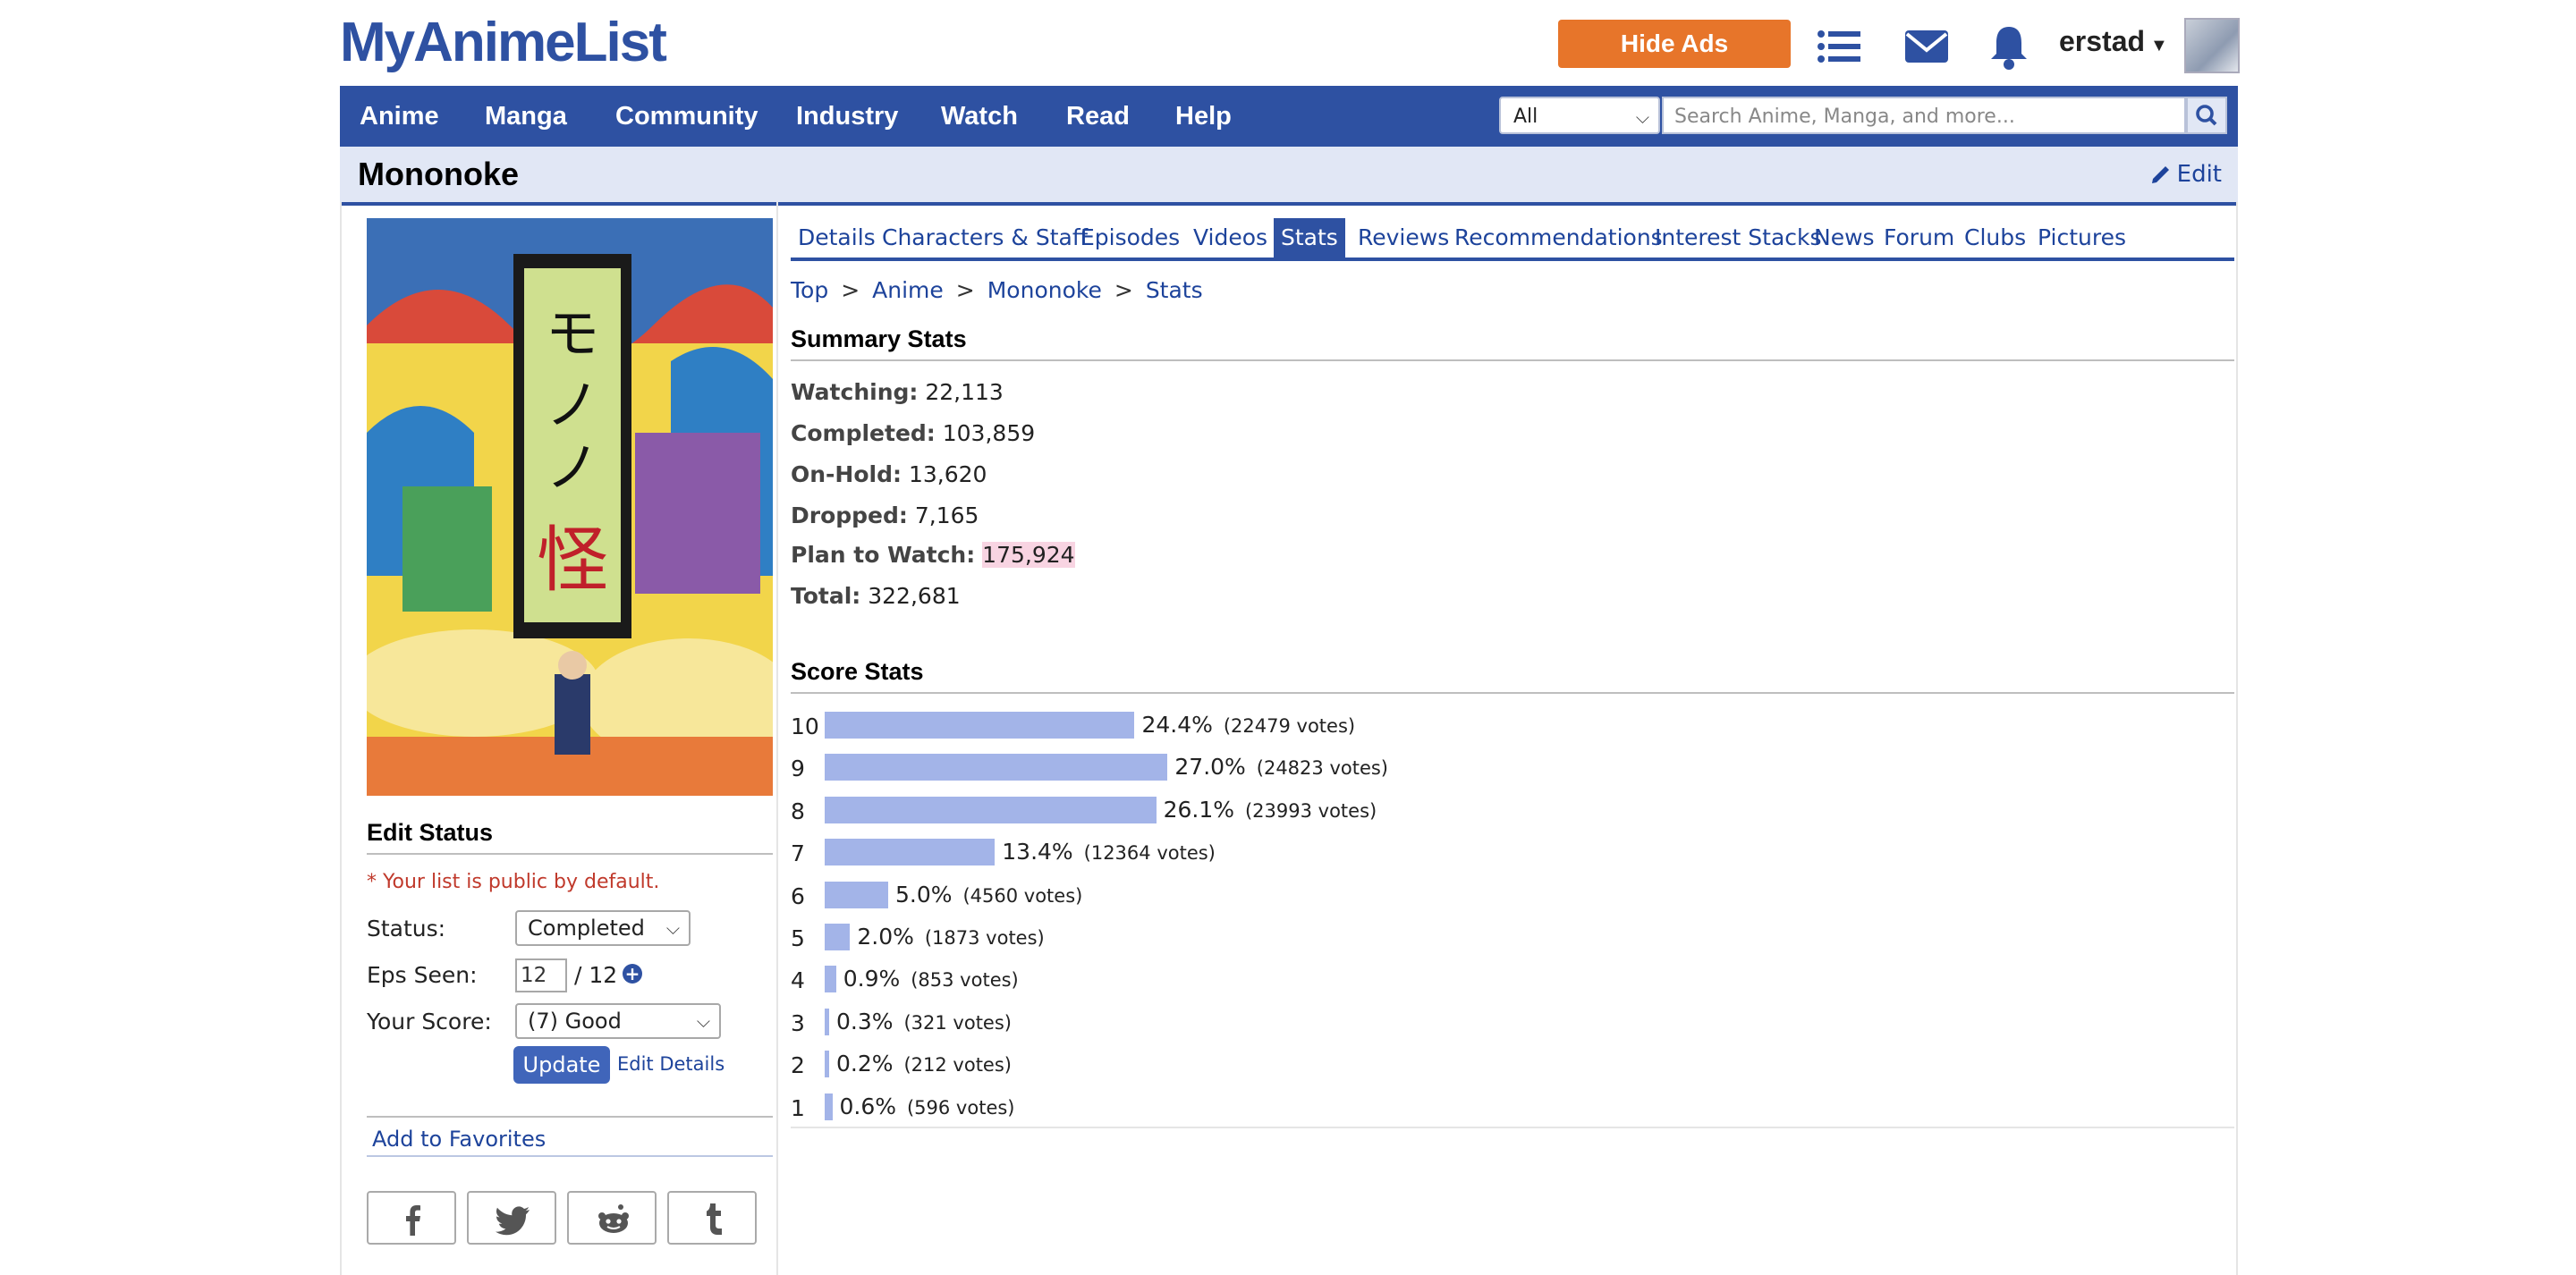 The width and height of the screenshot is (2576, 1275). What do you see at coordinates (810, 290) in the screenshot?
I see `breadcrumb-top: Top` at bounding box center [810, 290].